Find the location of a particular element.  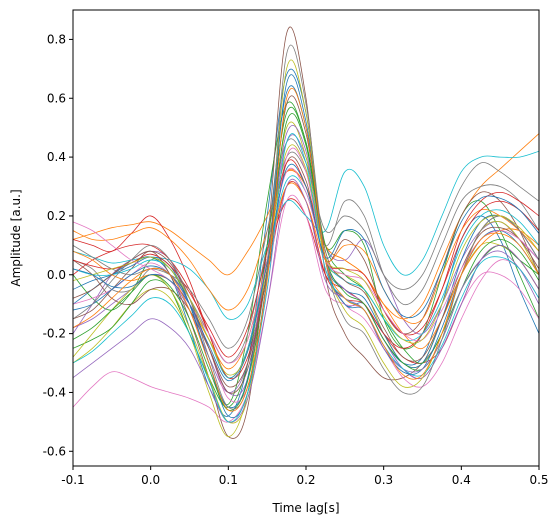

y-tick-label: -0.4 is located at coordinates (54, 392).